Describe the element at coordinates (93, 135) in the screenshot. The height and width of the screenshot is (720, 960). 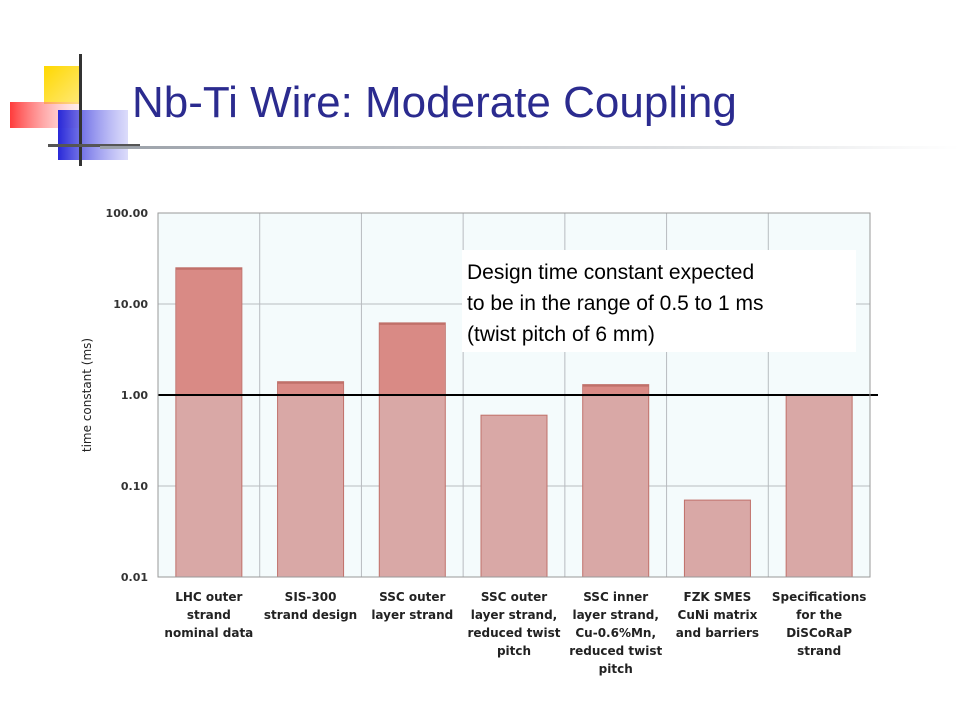
I see `logo-blue-square` at that location.